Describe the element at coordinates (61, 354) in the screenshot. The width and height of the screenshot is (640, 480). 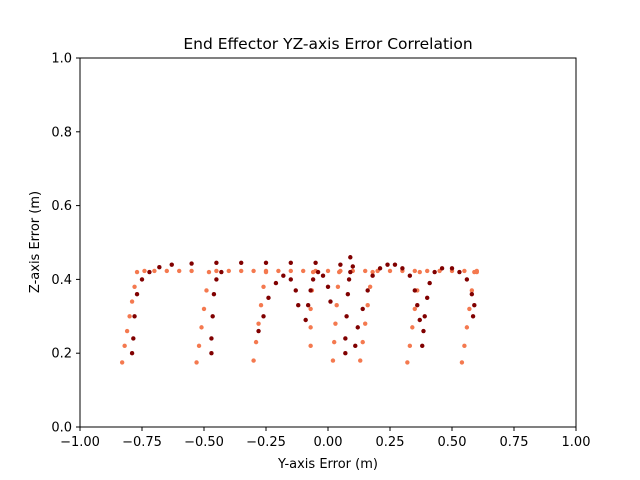
I see `y-tick-label: 0.2` at that location.